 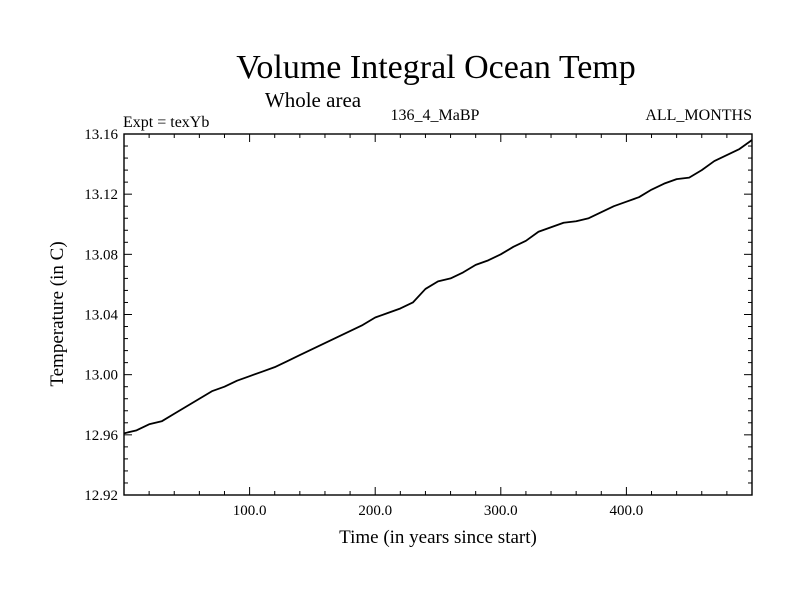 I want to click on y-tick-label: 13.04, so click(x=101, y=316).